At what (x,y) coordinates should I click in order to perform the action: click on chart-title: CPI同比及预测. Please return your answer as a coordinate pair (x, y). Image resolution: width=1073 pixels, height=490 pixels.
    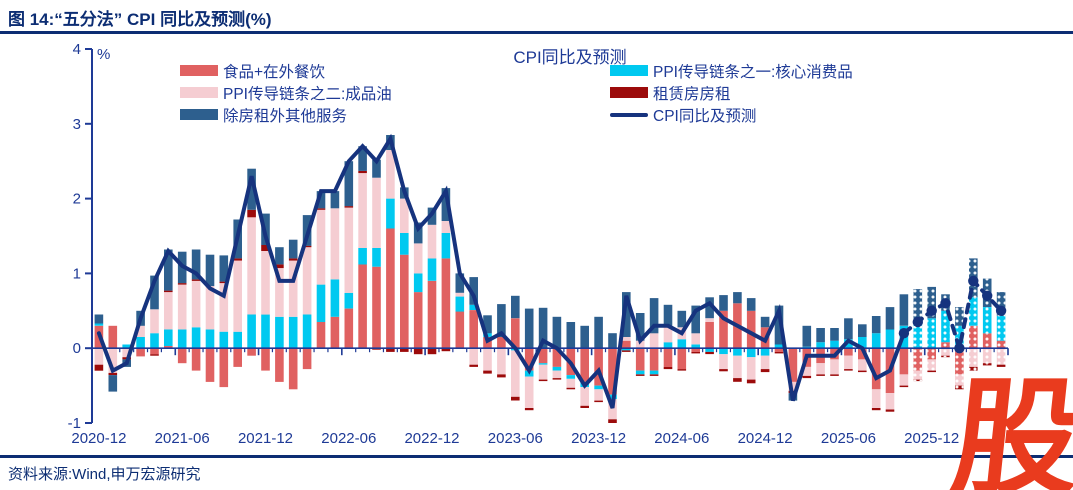
    Looking at the image, I should click on (570, 57).